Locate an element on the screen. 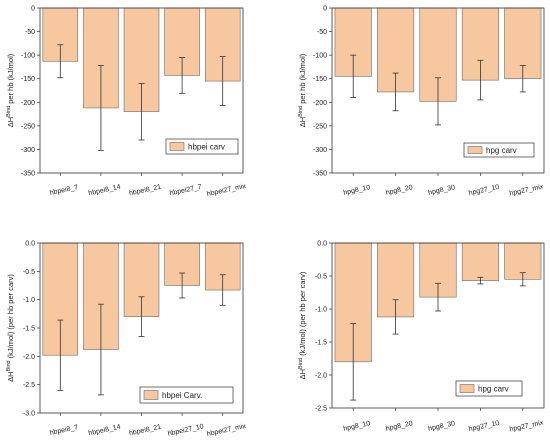 The width and height of the screenshot is (550, 445). y-tick-label: -3.0 is located at coordinates (29, 414).